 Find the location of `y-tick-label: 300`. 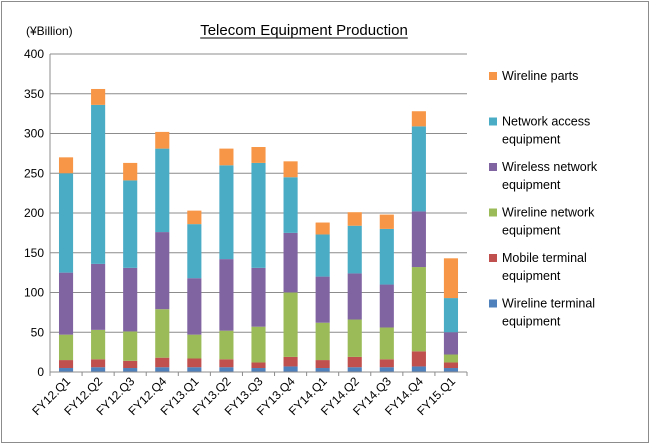

y-tick-label: 300 is located at coordinates (34, 134).